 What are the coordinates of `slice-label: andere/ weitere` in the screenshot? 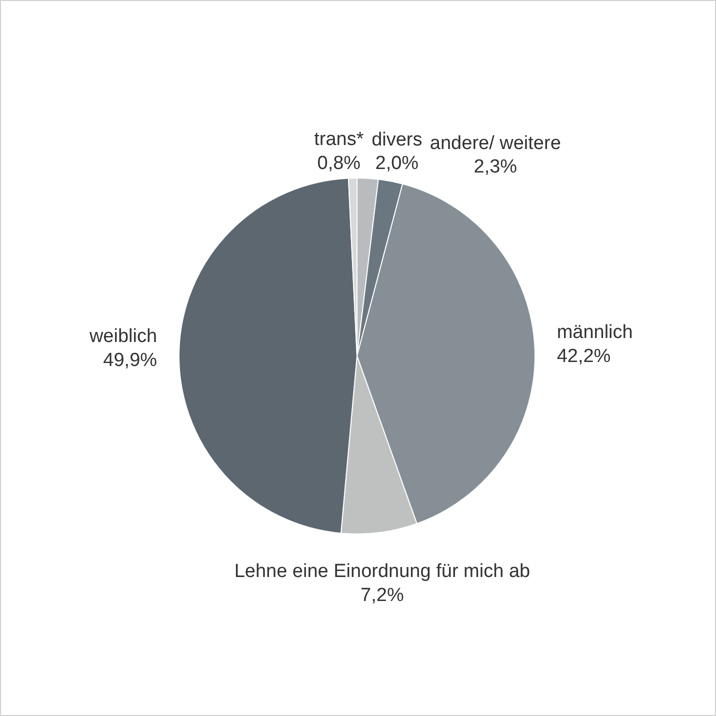 It's located at (495, 143).